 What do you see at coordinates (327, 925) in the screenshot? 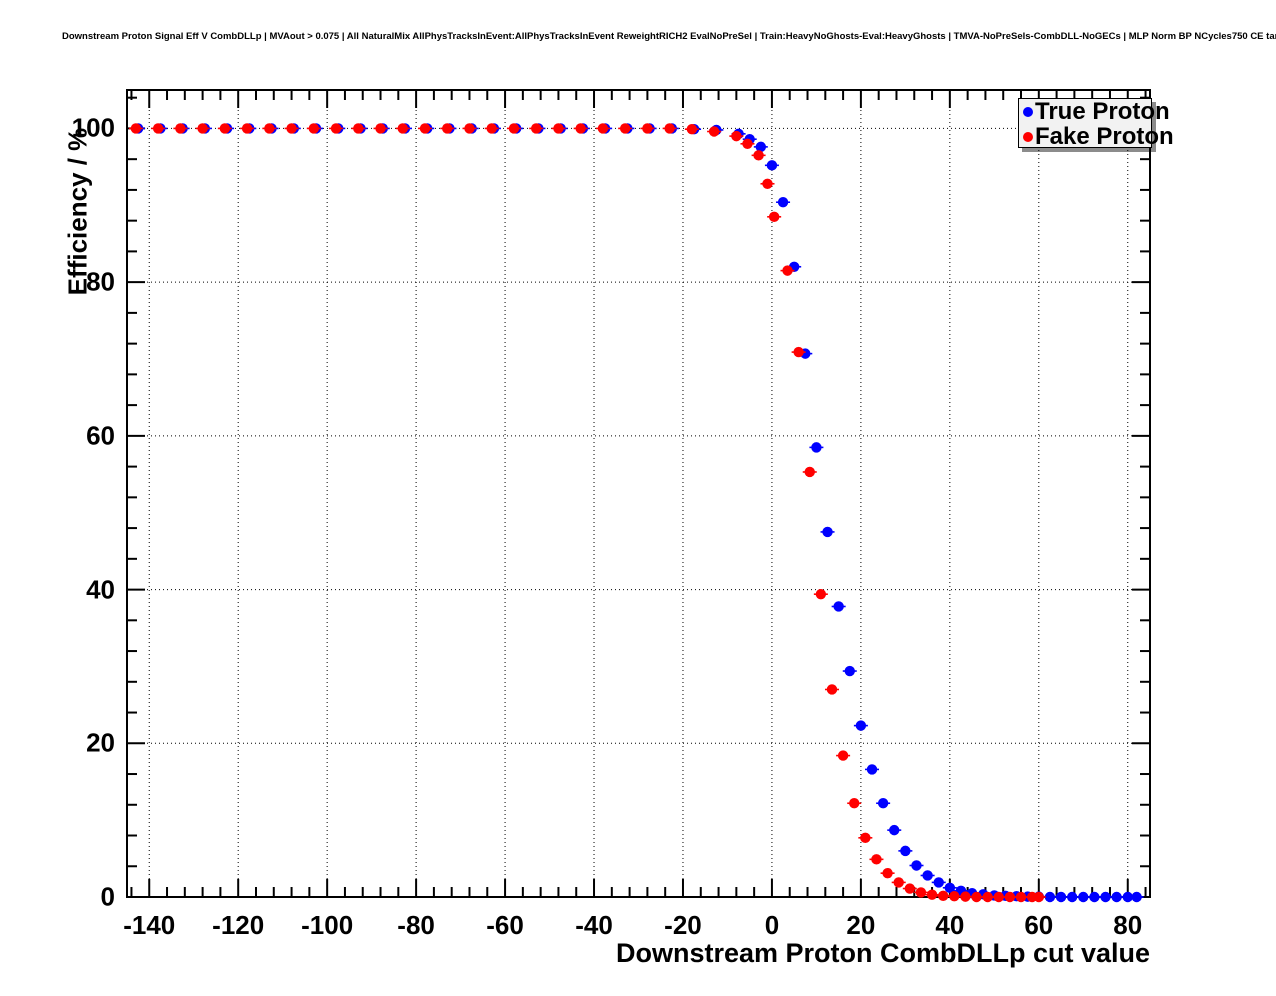
I see `x-tick-label: -100` at bounding box center [327, 925].